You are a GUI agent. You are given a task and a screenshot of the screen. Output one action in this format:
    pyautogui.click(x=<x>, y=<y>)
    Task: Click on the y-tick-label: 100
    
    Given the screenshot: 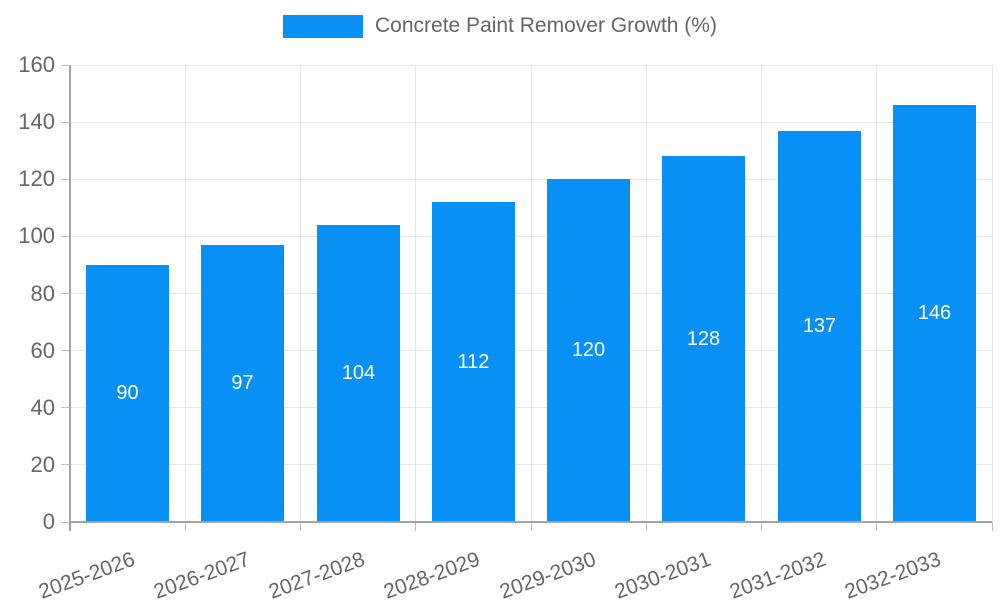 What is the action you would take?
    pyautogui.click(x=36, y=236)
    